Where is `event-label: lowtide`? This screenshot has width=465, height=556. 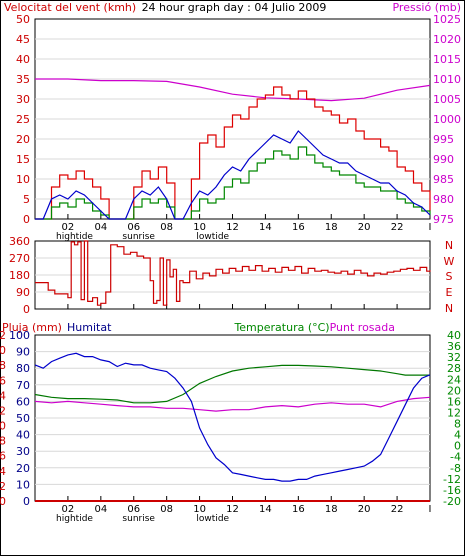
event-label: lowtide is located at coordinates (212, 519).